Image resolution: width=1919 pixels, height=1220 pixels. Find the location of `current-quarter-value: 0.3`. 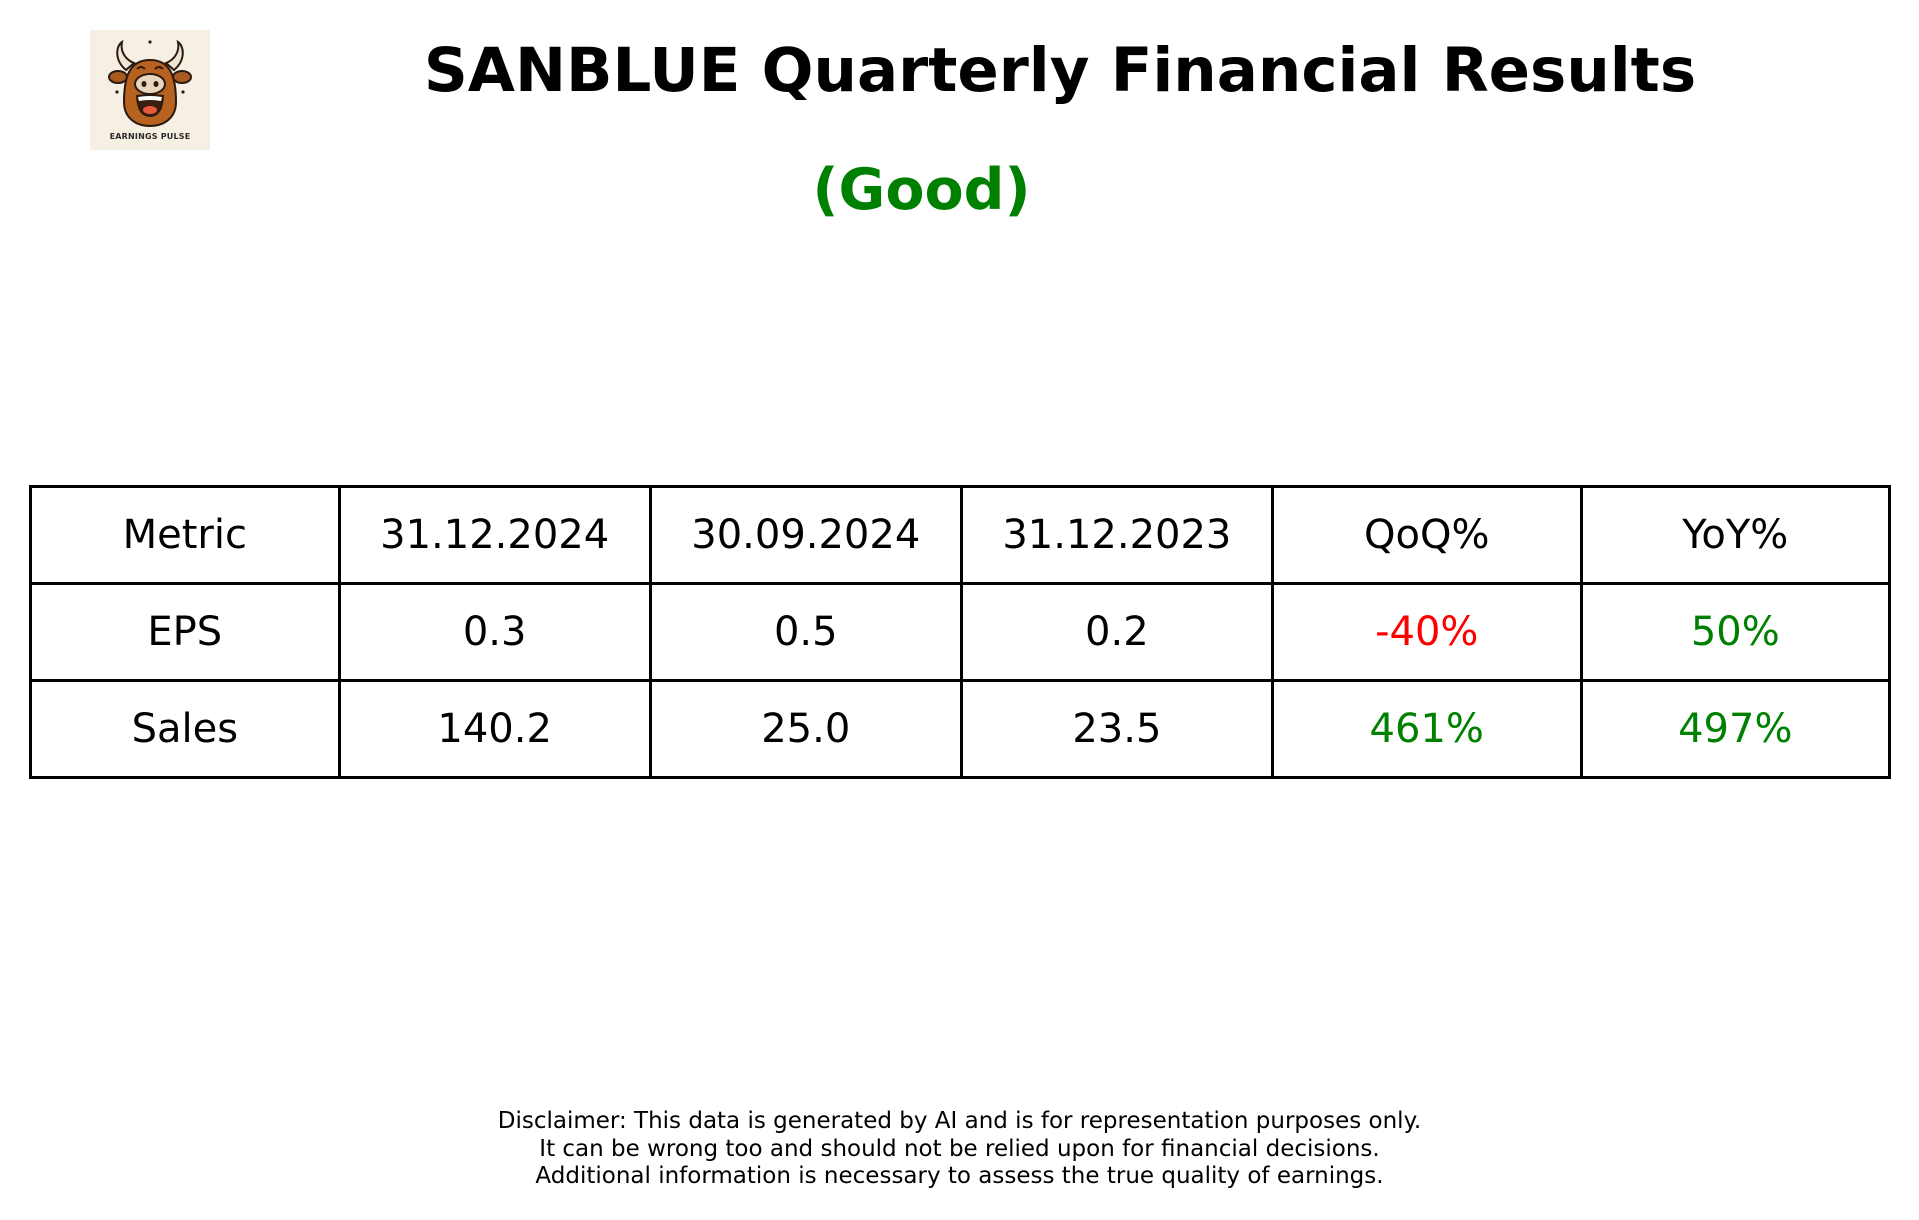

current-quarter-value: 0.3 is located at coordinates (494, 632).